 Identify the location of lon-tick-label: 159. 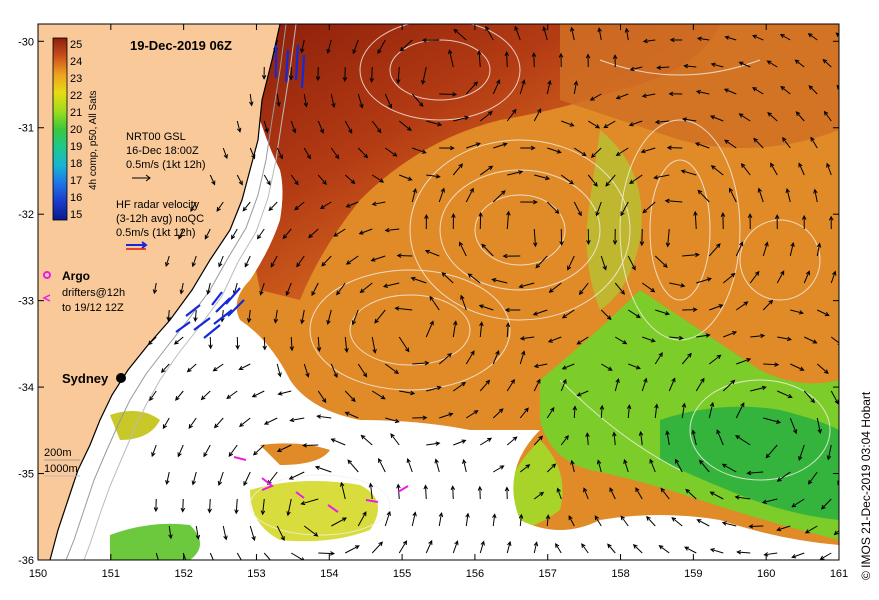
(693, 574).